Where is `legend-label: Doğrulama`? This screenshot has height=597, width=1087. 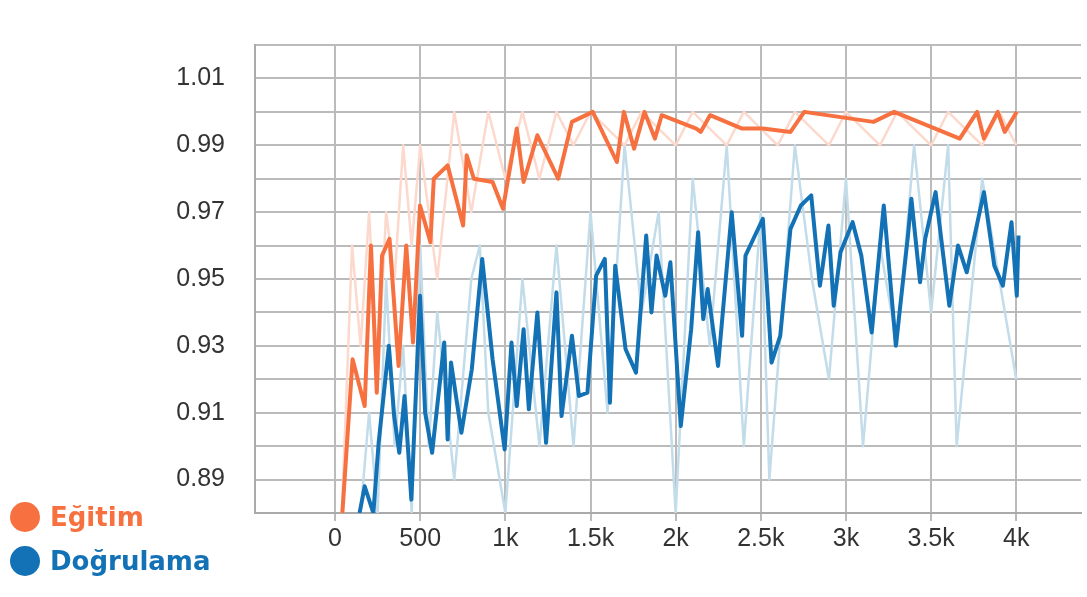
legend-label: Doğrulama is located at coordinates (130, 561).